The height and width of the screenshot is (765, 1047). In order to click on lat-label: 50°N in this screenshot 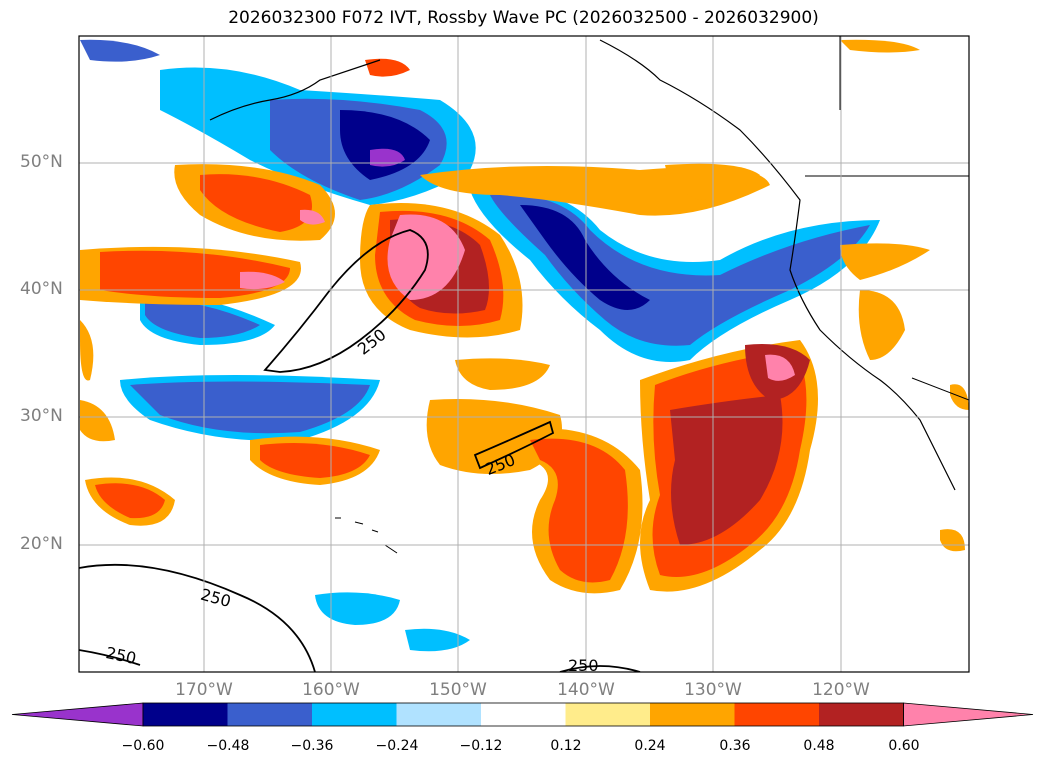, I will do `click(41, 162)`.